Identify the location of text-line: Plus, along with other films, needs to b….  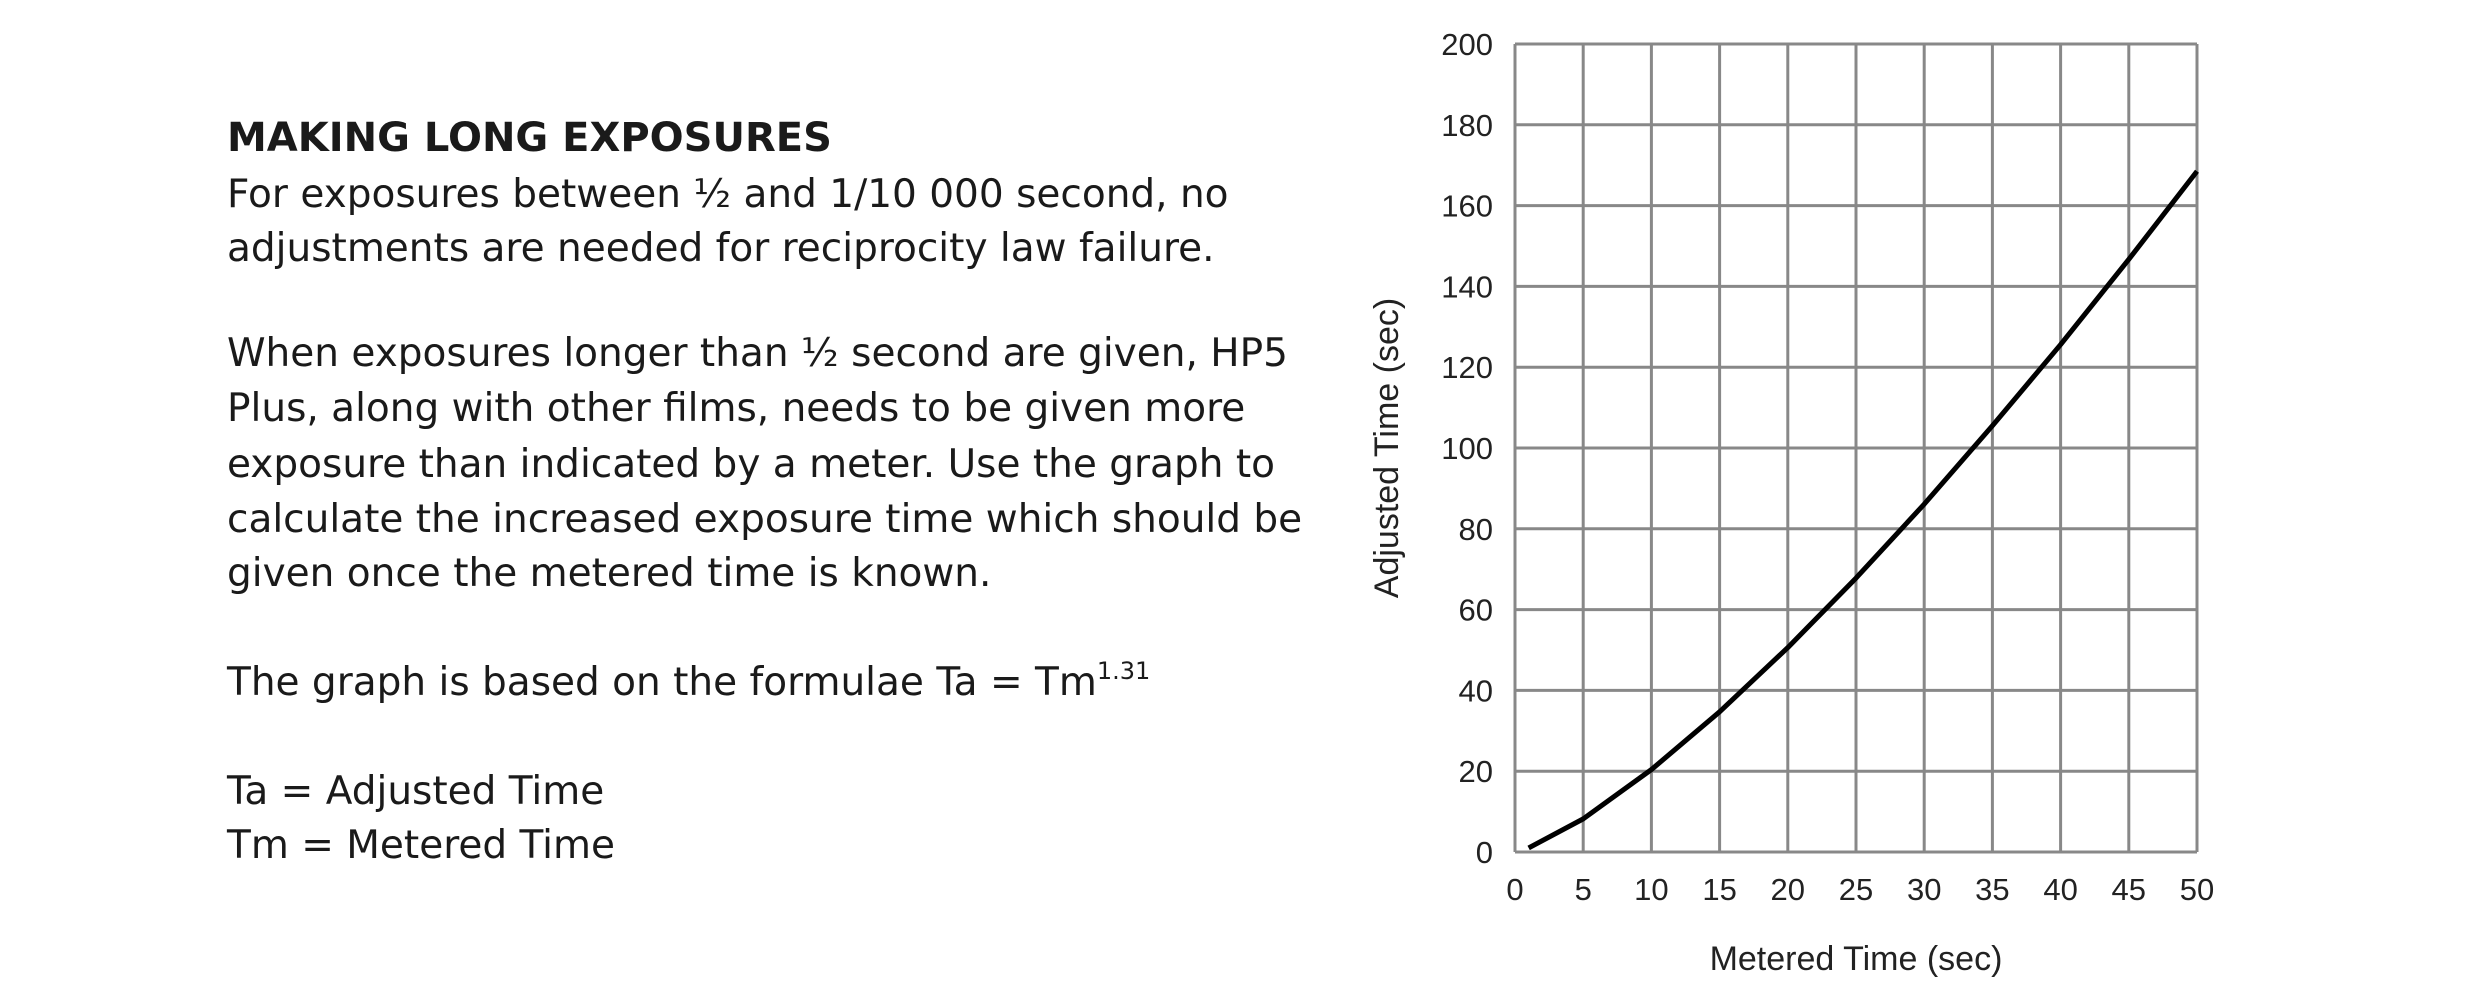
(736, 408).